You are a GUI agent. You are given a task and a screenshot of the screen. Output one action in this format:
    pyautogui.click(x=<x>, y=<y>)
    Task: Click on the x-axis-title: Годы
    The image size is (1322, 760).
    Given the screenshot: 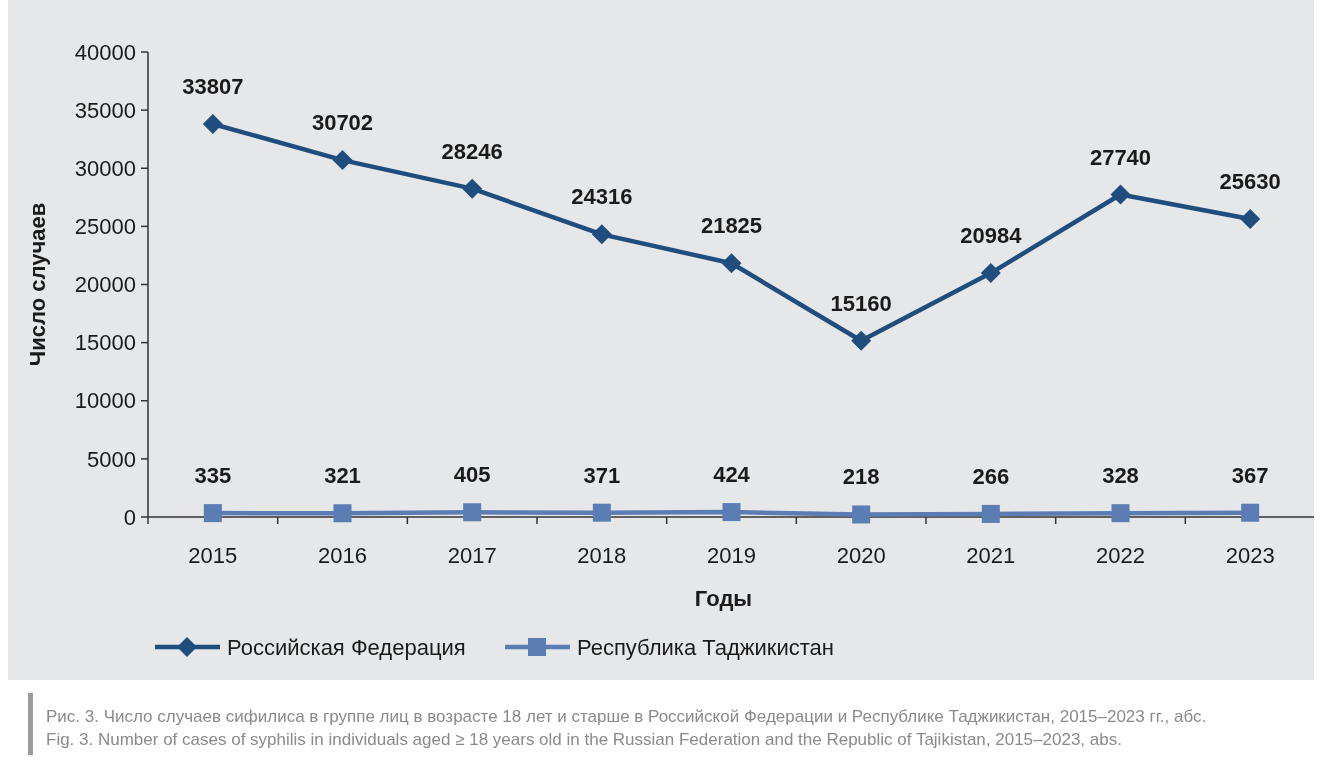 What is the action you would take?
    pyautogui.click(x=723, y=598)
    